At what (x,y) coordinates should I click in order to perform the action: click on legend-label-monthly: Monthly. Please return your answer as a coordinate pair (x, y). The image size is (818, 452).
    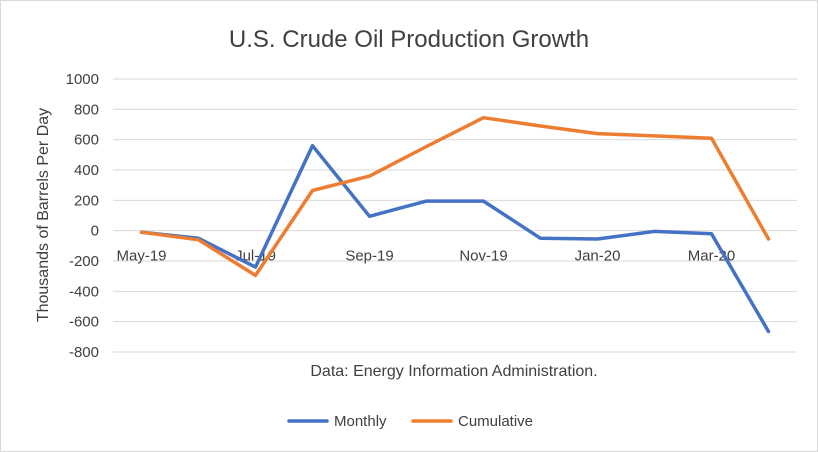
    Looking at the image, I should click on (360, 421).